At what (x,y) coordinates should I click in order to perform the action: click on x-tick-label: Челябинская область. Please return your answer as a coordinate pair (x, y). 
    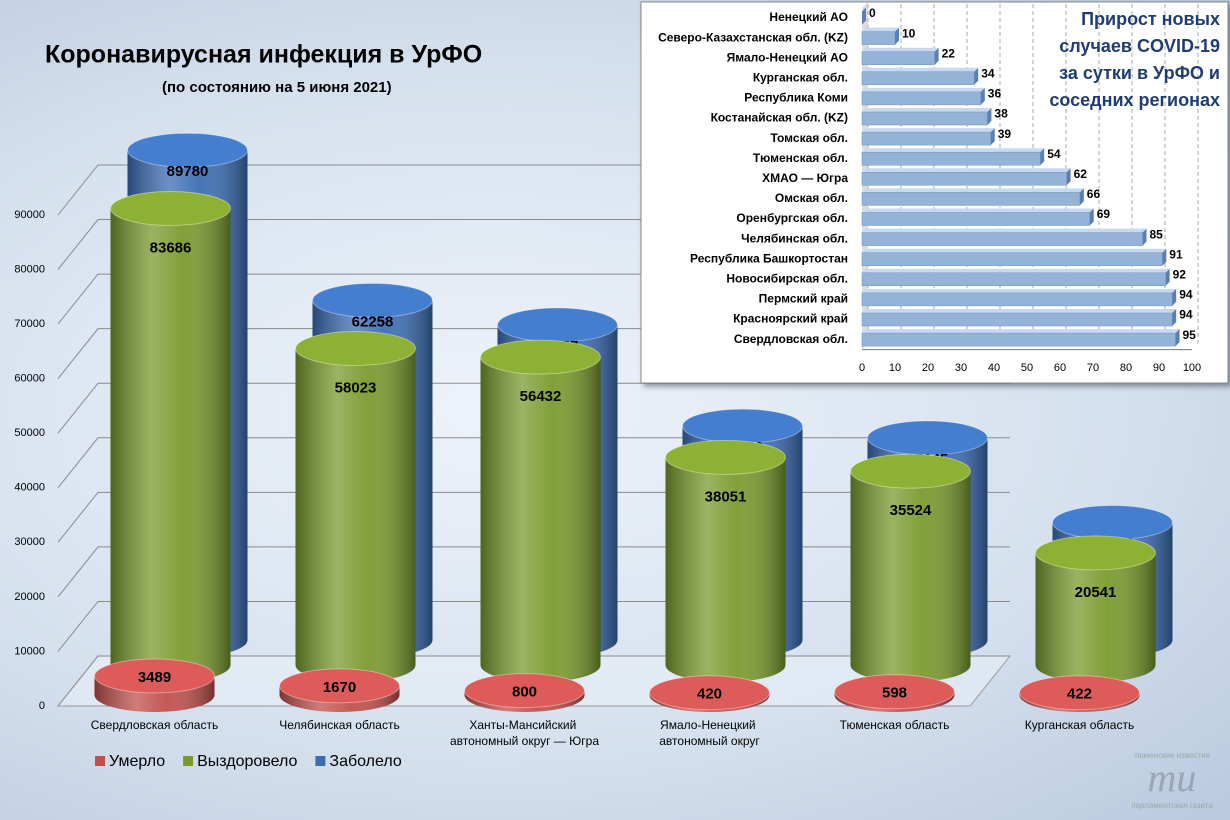
    Looking at the image, I should click on (339, 725).